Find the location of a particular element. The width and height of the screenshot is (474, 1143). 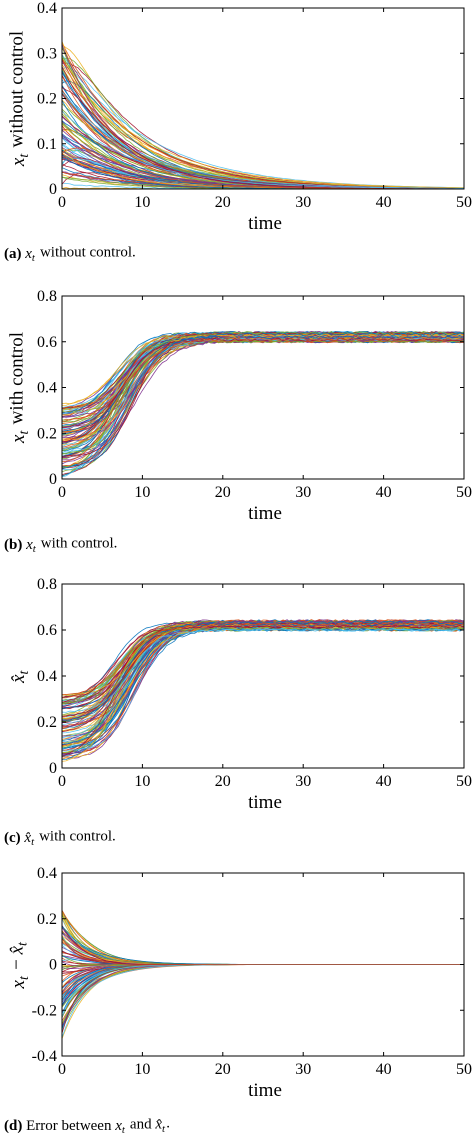

caption: (c) x̂t with control. is located at coordinates (60, 839).